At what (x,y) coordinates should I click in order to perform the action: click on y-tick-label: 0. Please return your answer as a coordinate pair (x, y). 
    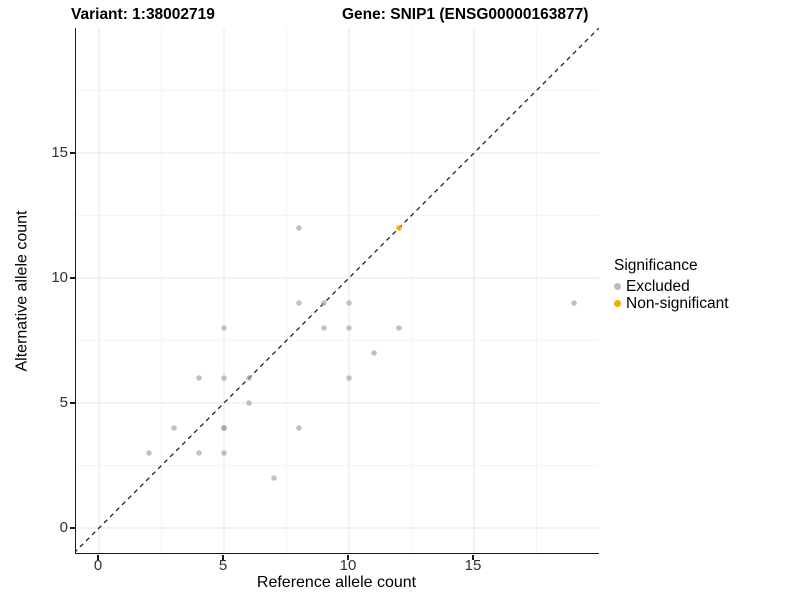
    Looking at the image, I should click on (63, 527).